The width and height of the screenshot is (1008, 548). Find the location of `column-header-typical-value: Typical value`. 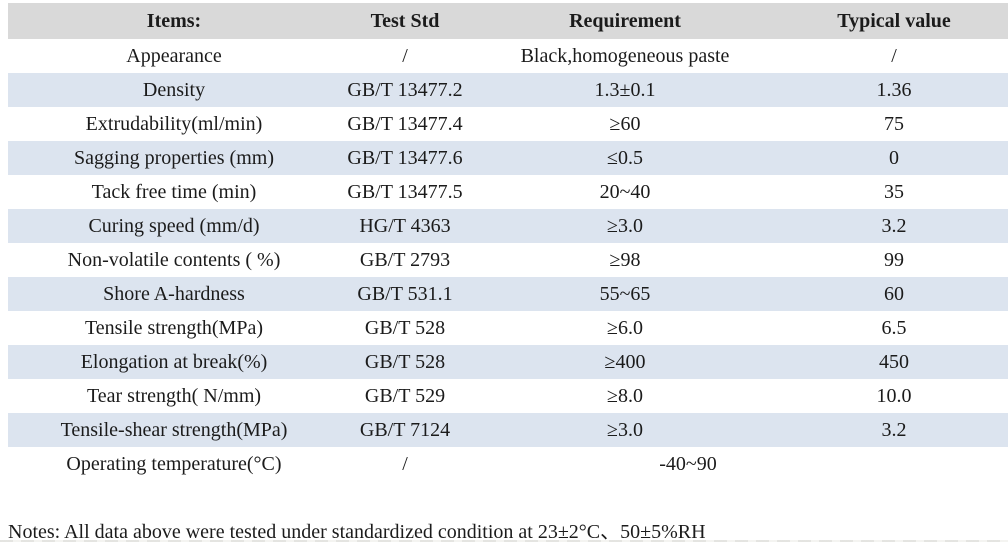

column-header-typical-value: Typical value is located at coordinates (894, 21).